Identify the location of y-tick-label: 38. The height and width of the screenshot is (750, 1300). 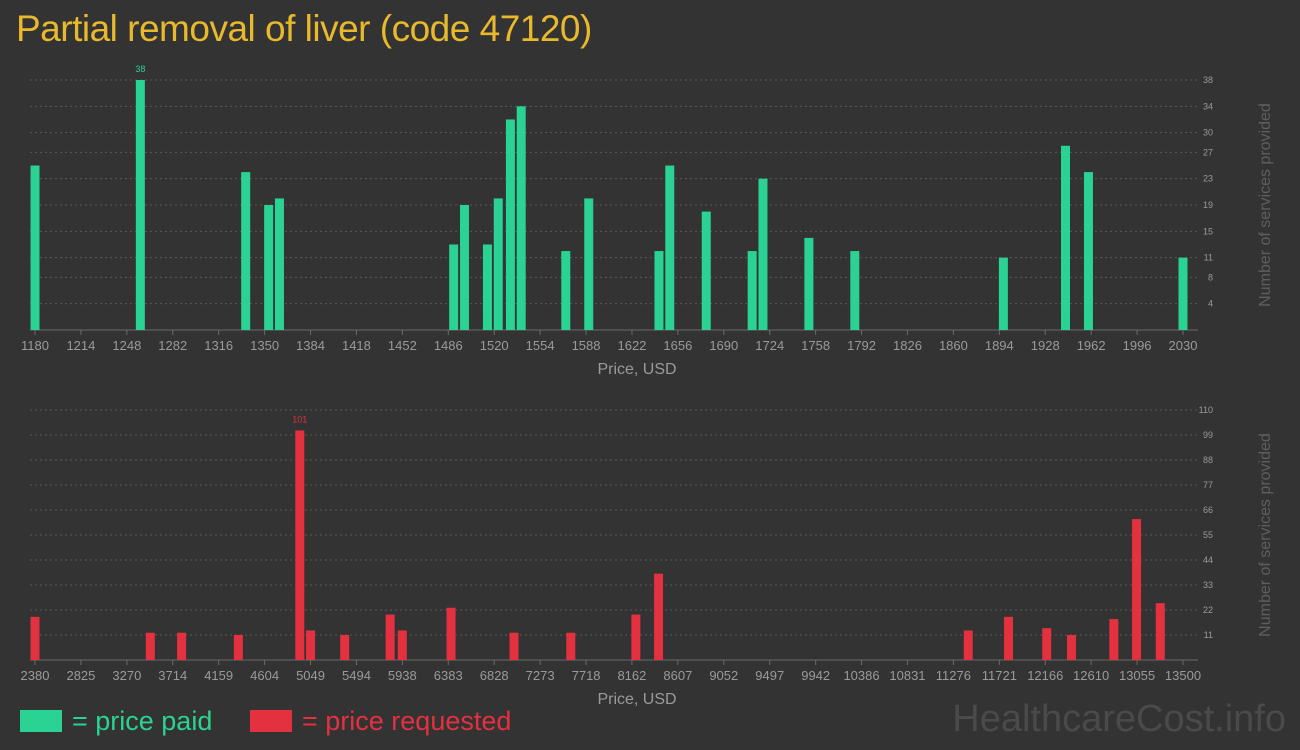
(1208, 80).